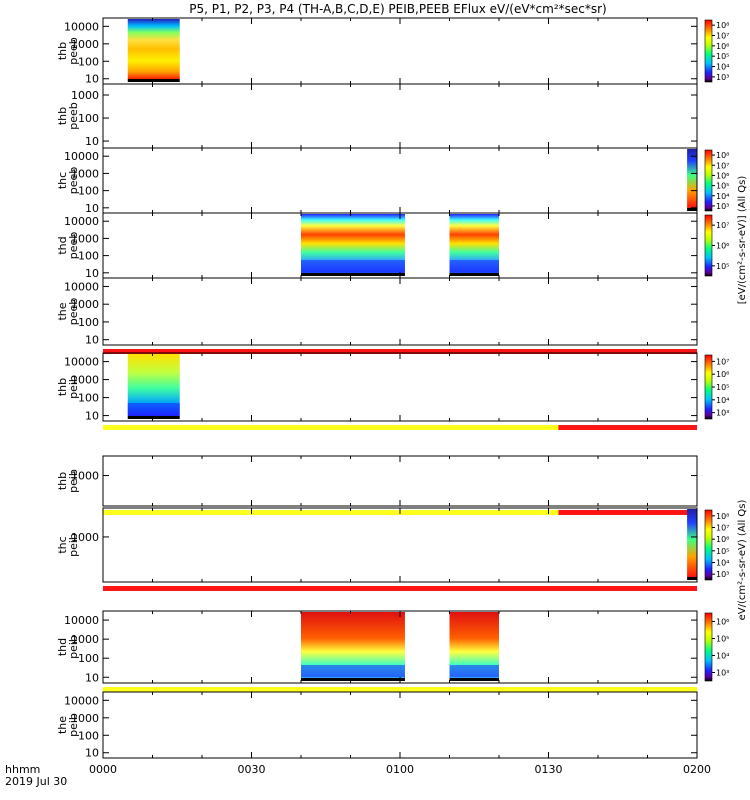 The width and height of the screenshot is (750, 800). I want to click on colorbar-tick-label: 10⁸, so click(722, 155).